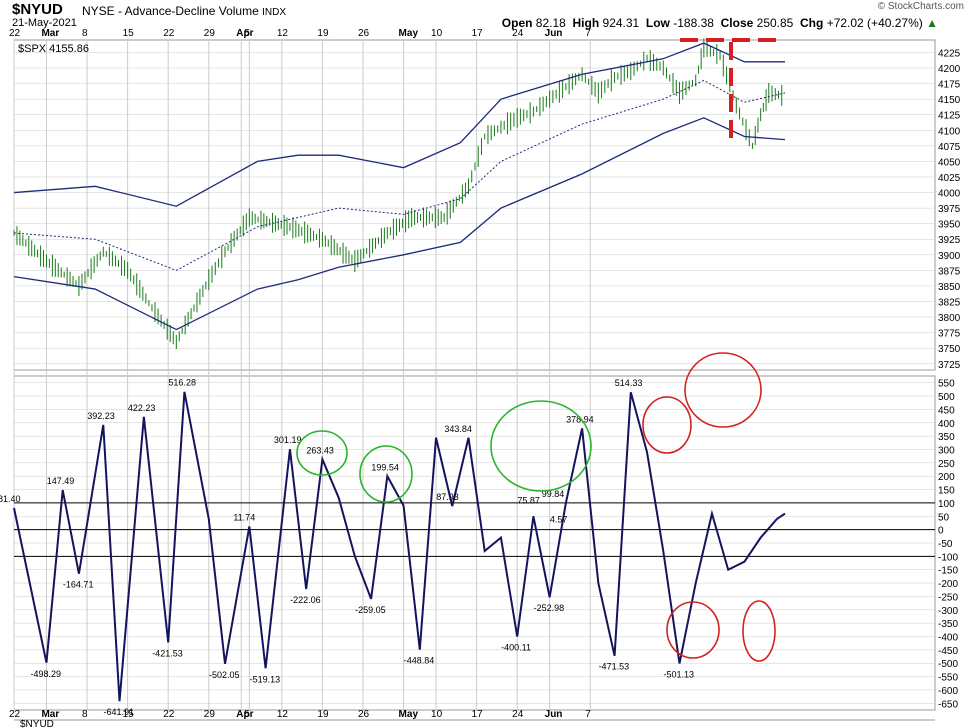 Image resolution: width=978 pixels, height=728 pixels. What do you see at coordinates (945, 544) in the screenshot?
I see `osc-y-tick-label: -50` at bounding box center [945, 544].